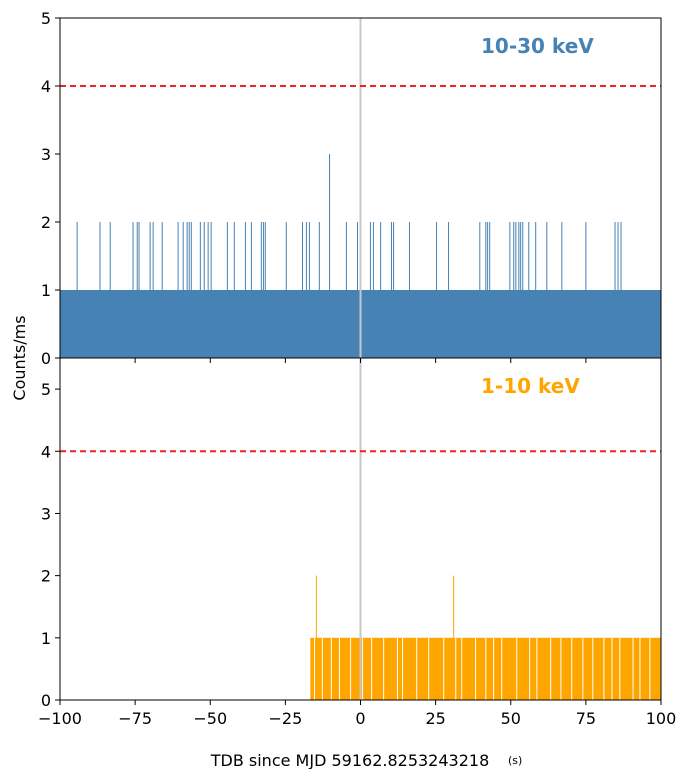 This screenshot has width=680, height=769. What do you see at coordinates (60, 718) in the screenshot?
I see `xtick-label-0: −100` at bounding box center [60, 718].